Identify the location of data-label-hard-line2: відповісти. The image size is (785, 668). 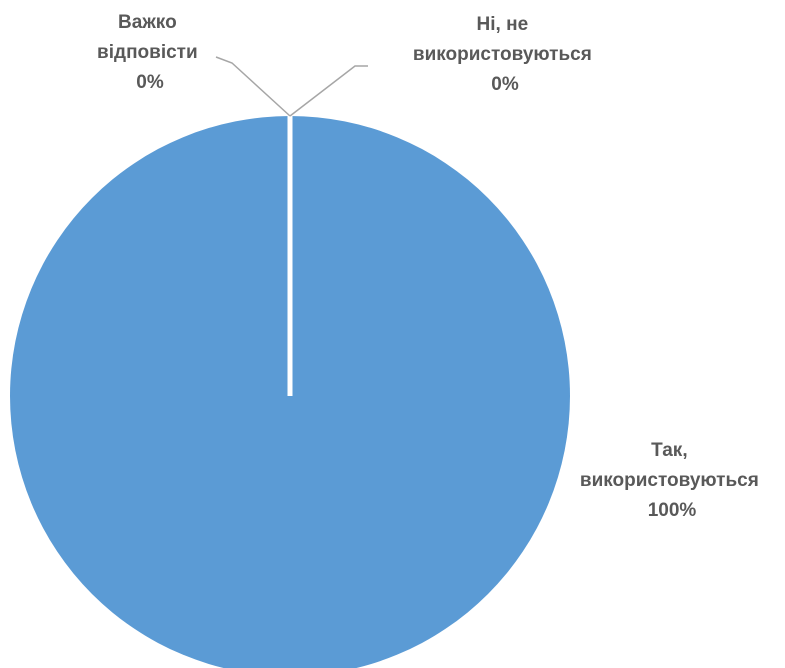
(147, 52).